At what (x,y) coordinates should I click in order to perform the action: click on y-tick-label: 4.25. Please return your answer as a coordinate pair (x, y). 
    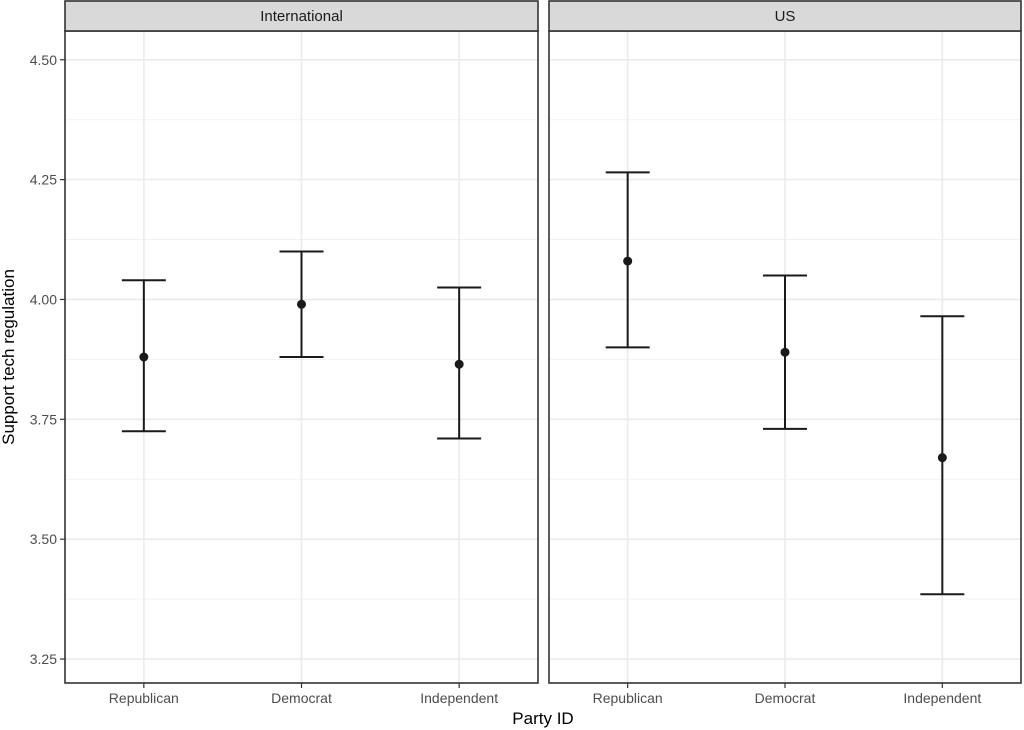
    Looking at the image, I should click on (43, 180).